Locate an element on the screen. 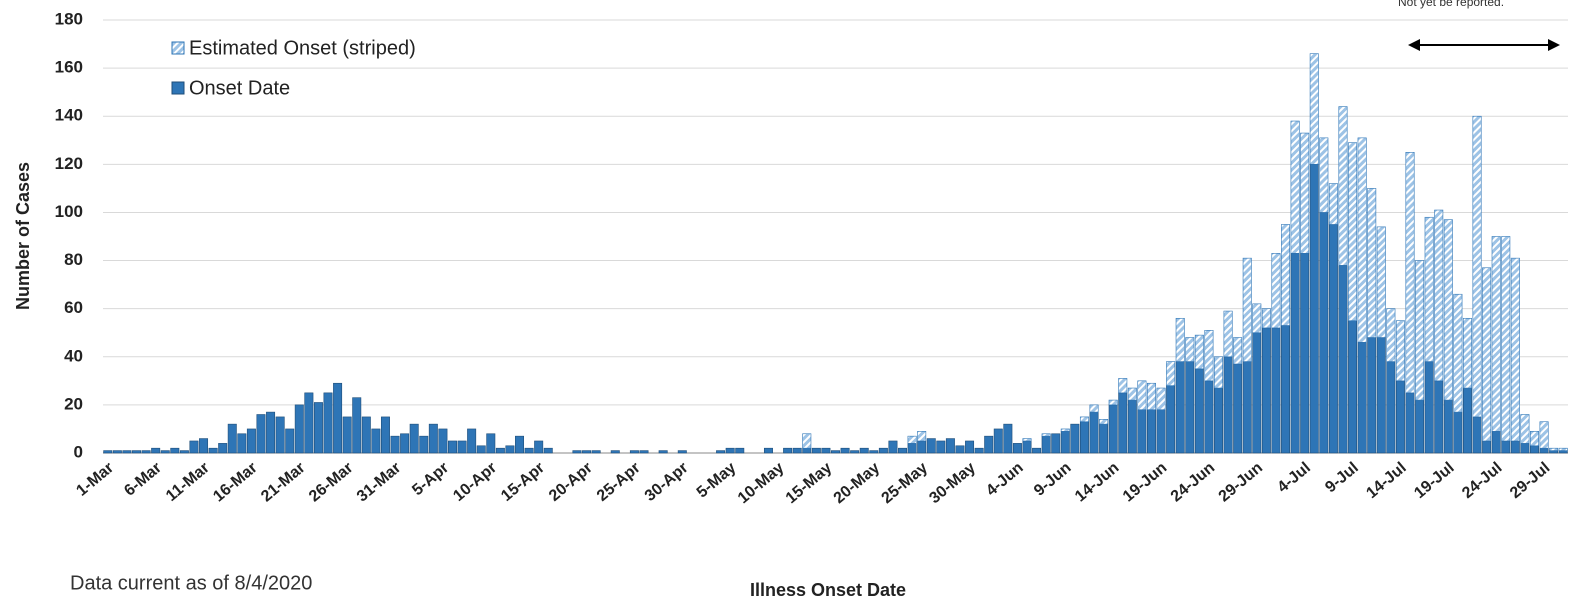  x-tick-label: 15-May is located at coordinates (809, 483).